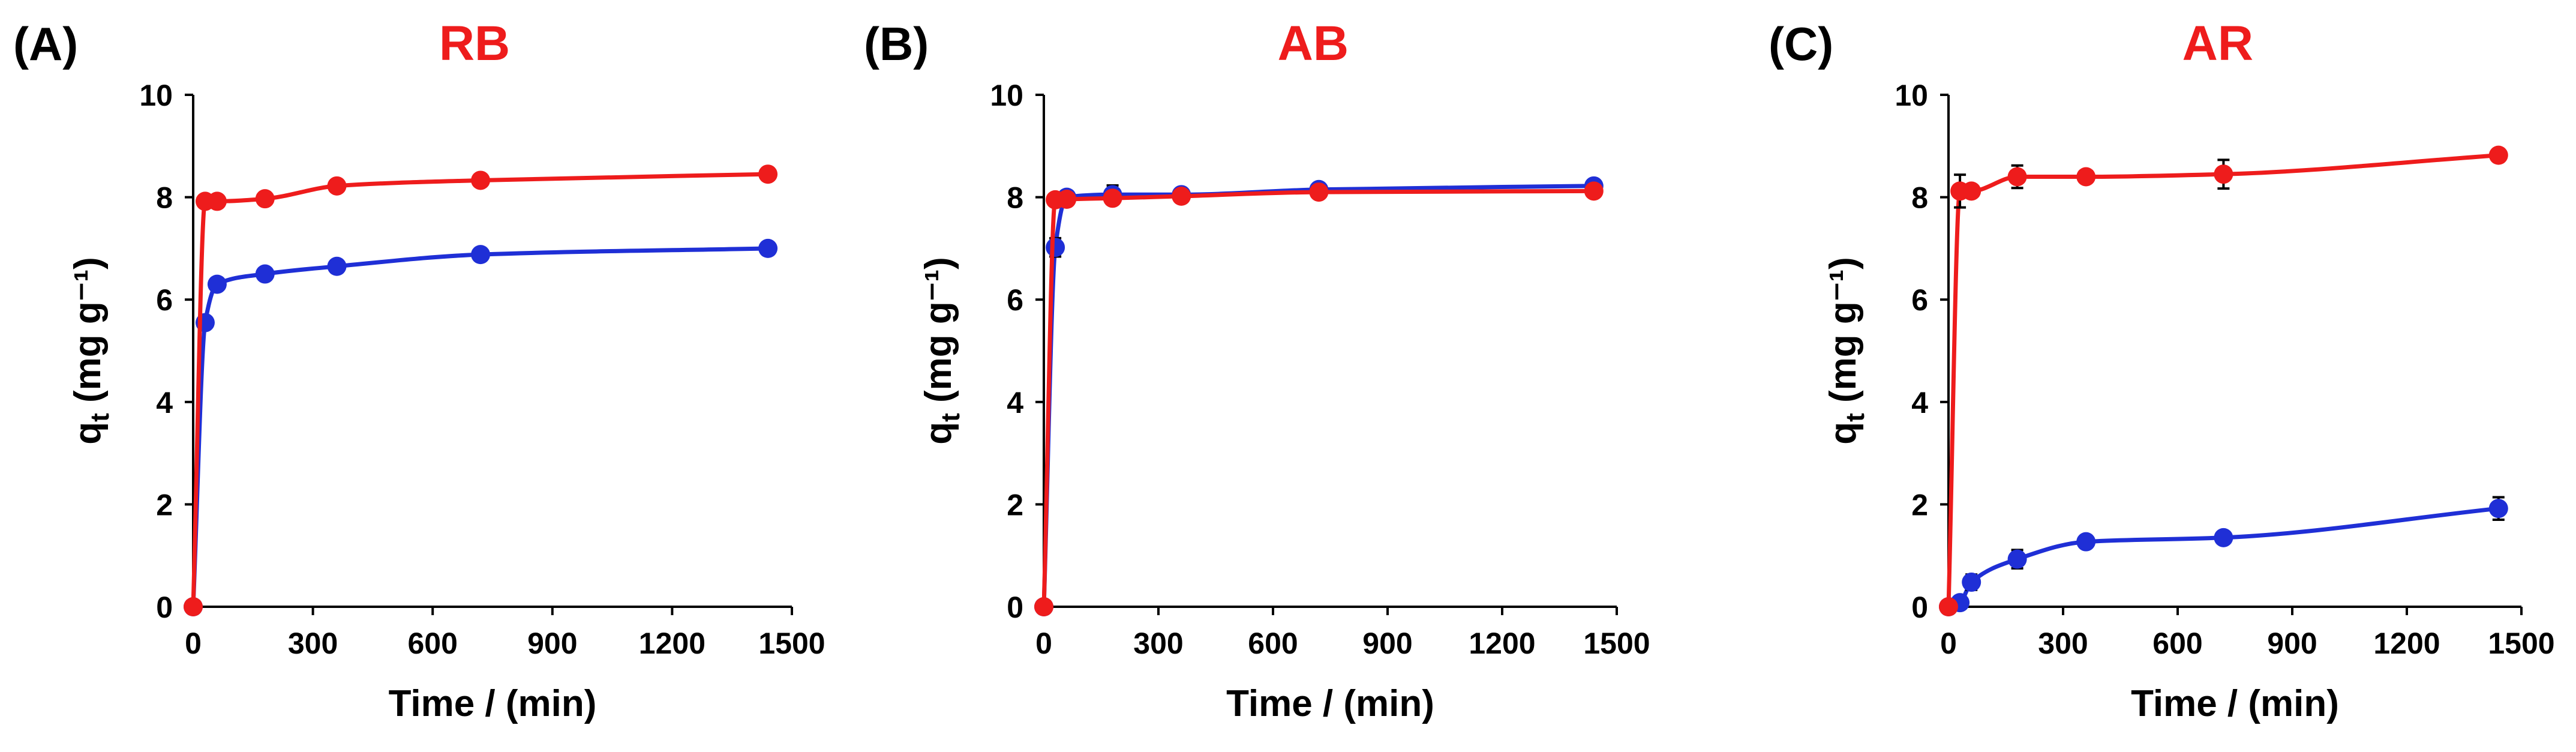  I want to click on panel-label: (A), so click(45, 44).